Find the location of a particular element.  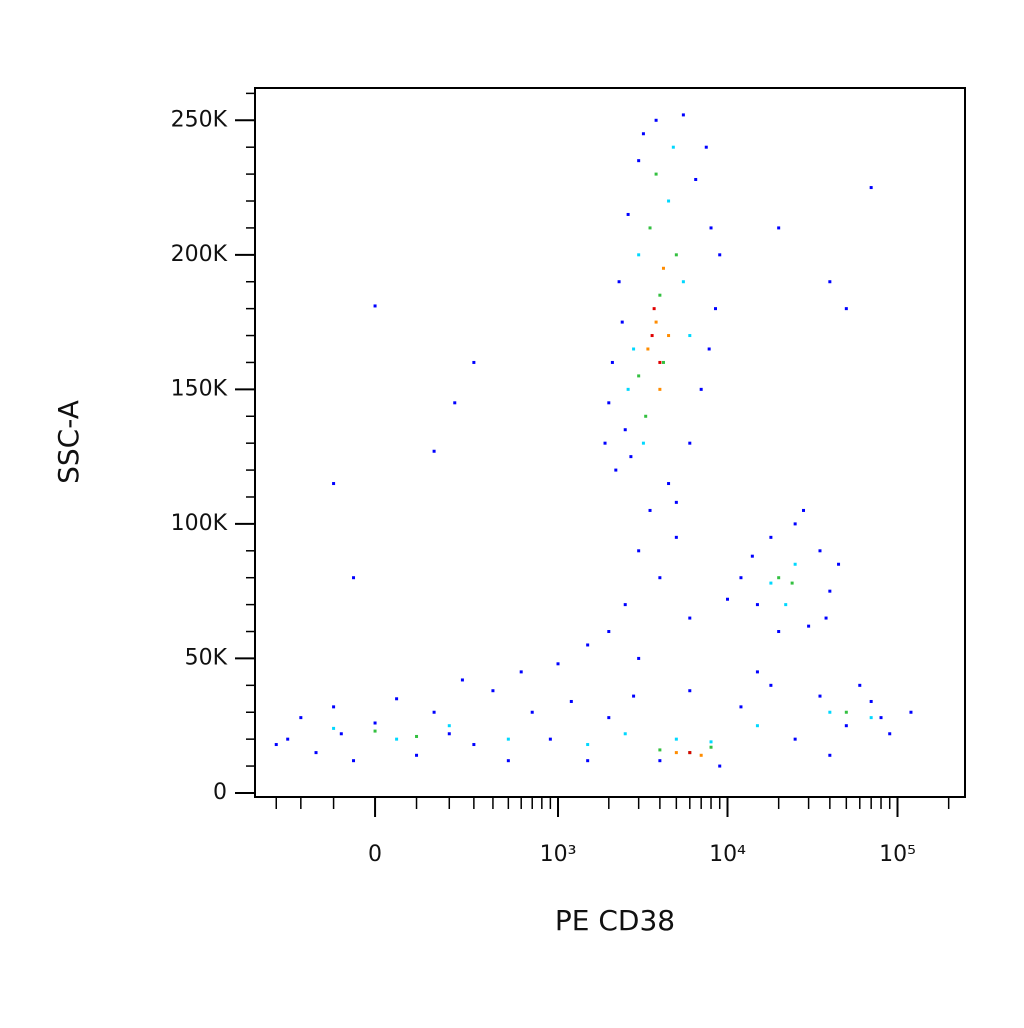

x-tick-label: 0 is located at coordinates (375, 854).